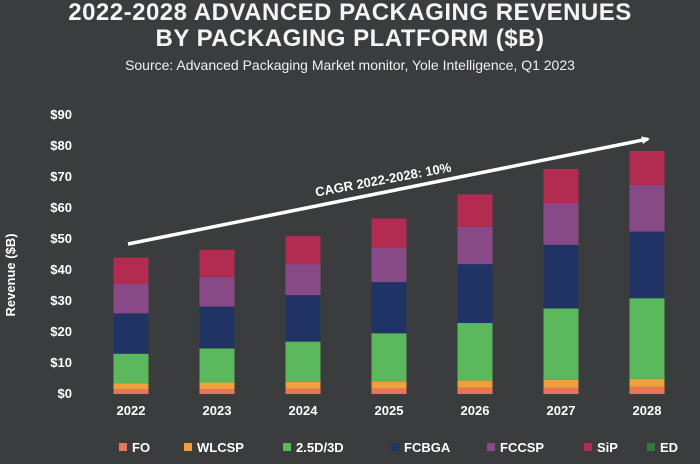  What do you see at coordinates (61, 300) in the screenshot?
I see `y-tick-label: $30` at bounding box center [61, 300].